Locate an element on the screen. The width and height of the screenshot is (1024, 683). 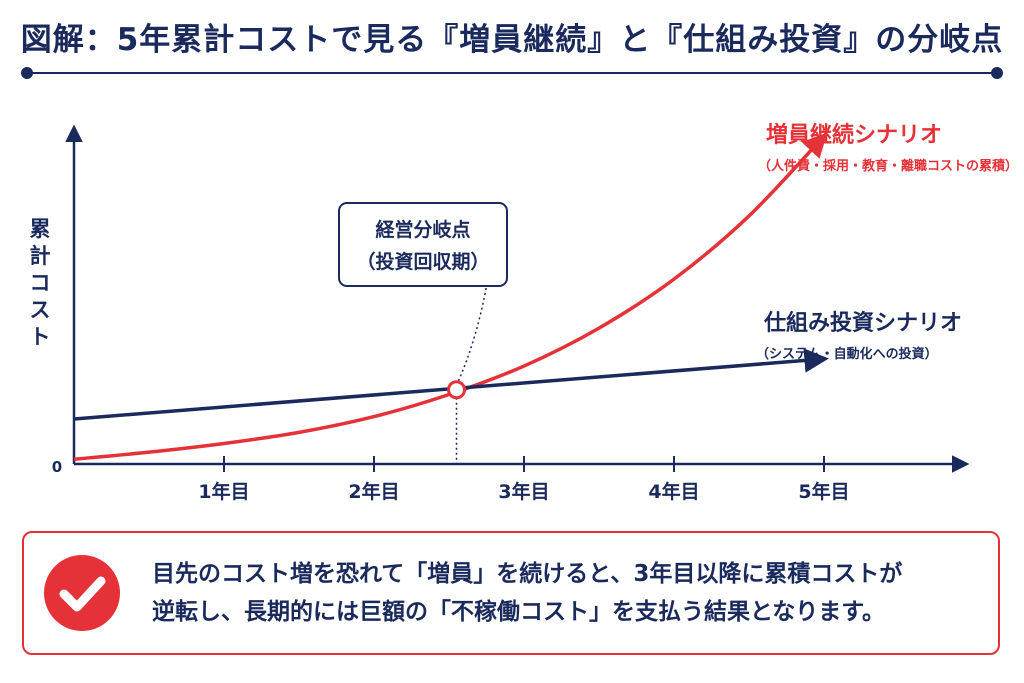
annotation-layer: 経営分岐点 （投資回収期） is located at coordinates (423, 333).